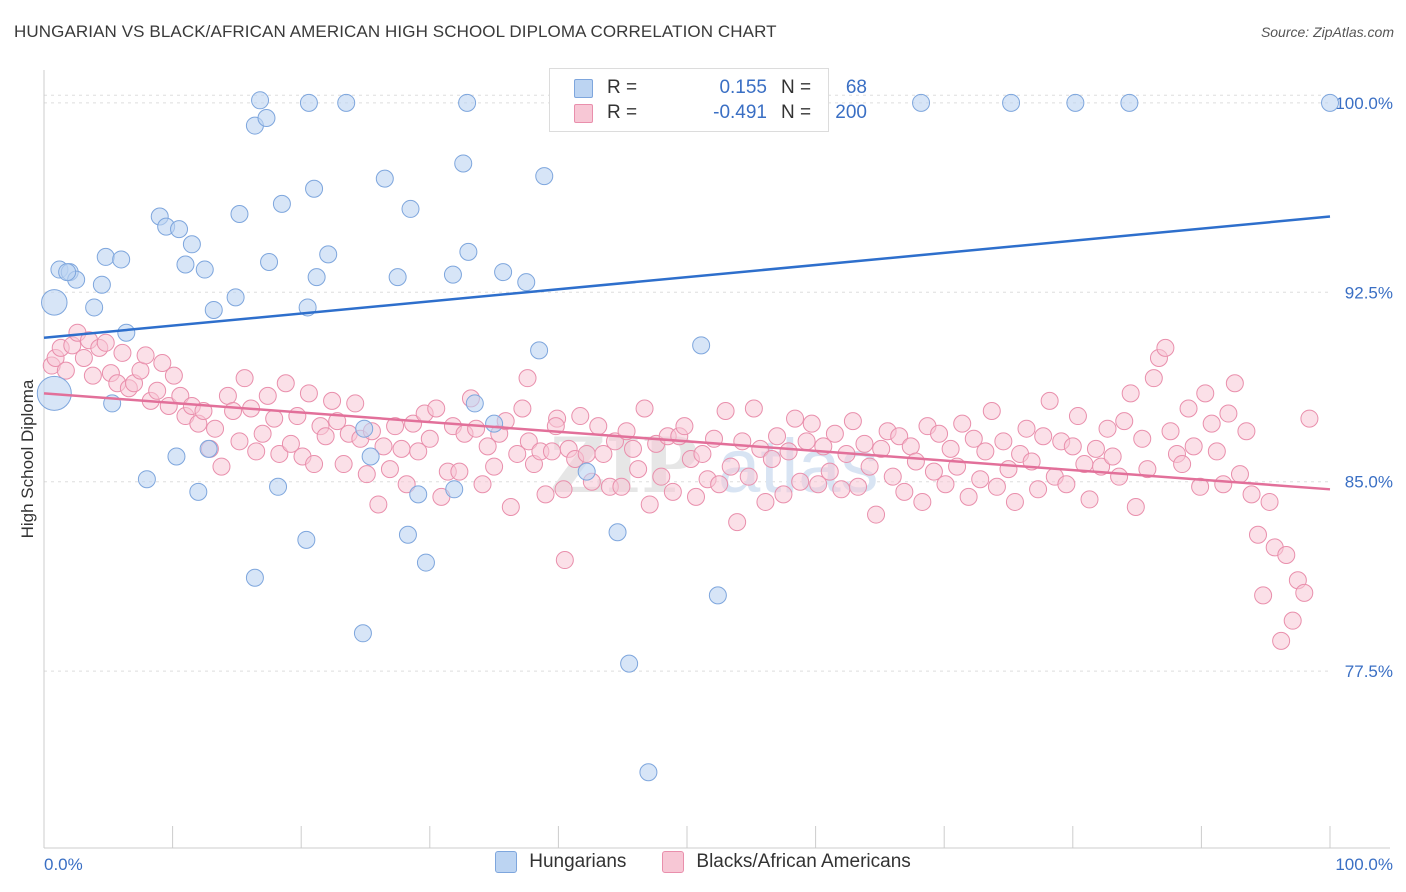 The image size is (1406, 892). I want to click on bottom-legend-label: Blacks/African Americans, so click(803, 861).